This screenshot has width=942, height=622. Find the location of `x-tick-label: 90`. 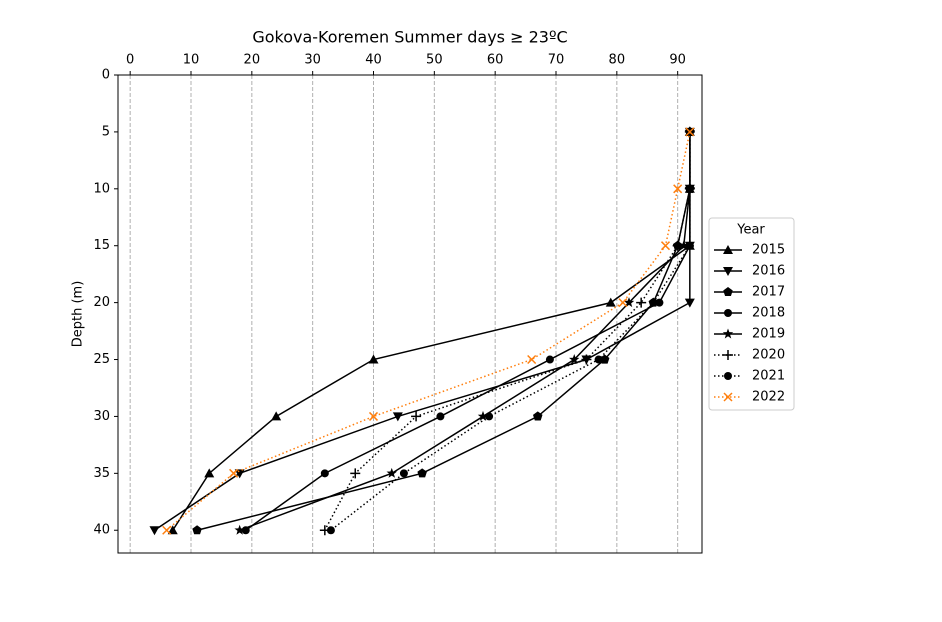

x-tick-label: 90 is located at coordinates (677, 60).